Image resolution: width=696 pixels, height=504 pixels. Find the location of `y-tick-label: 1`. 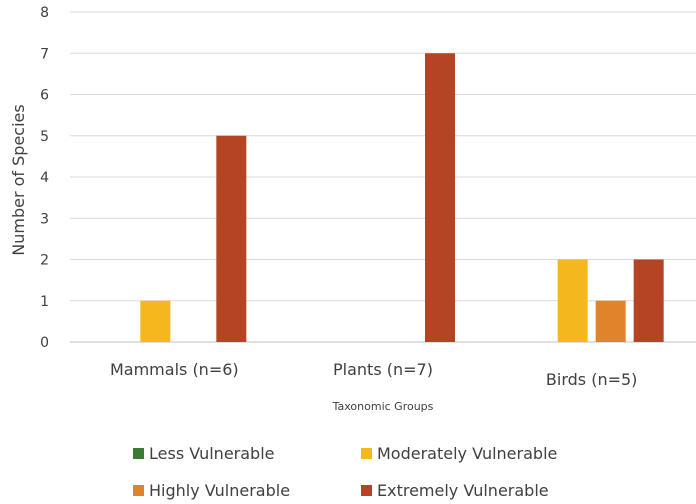

y-tick-label: 1 is located at coordinates (44, 302).